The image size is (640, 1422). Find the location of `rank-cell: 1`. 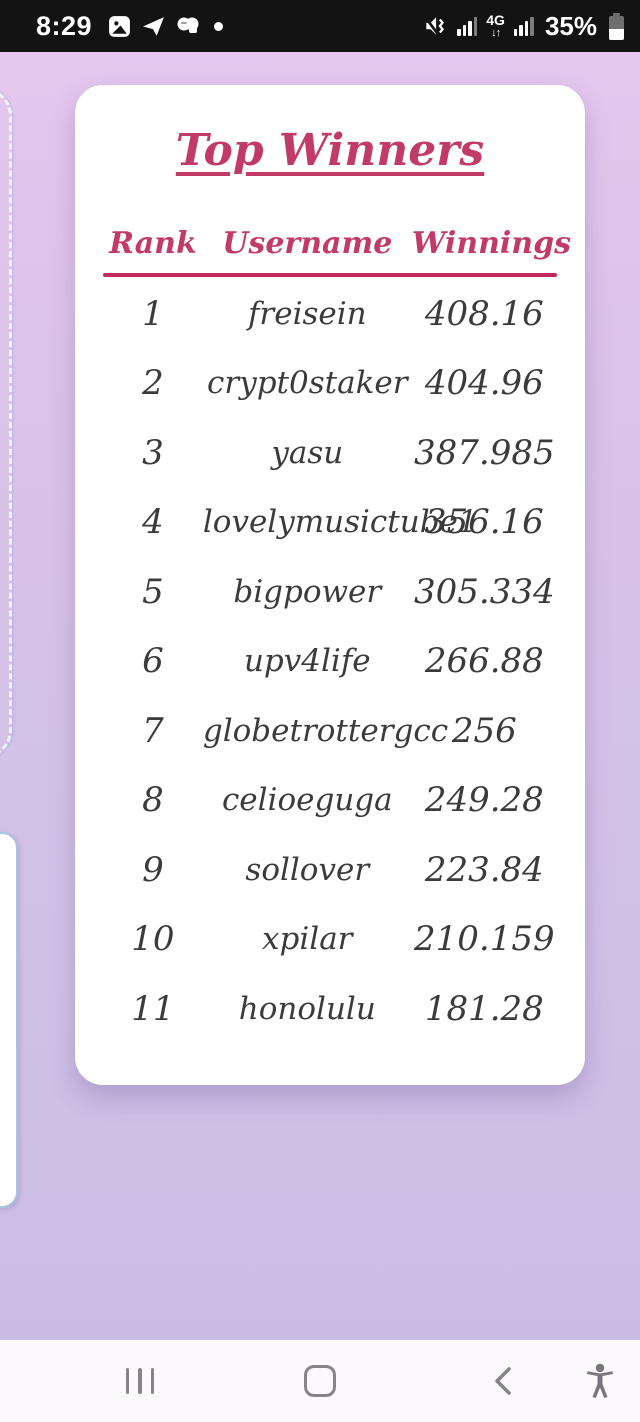

rank-cell: 1 is located at coordinates (153, 313).